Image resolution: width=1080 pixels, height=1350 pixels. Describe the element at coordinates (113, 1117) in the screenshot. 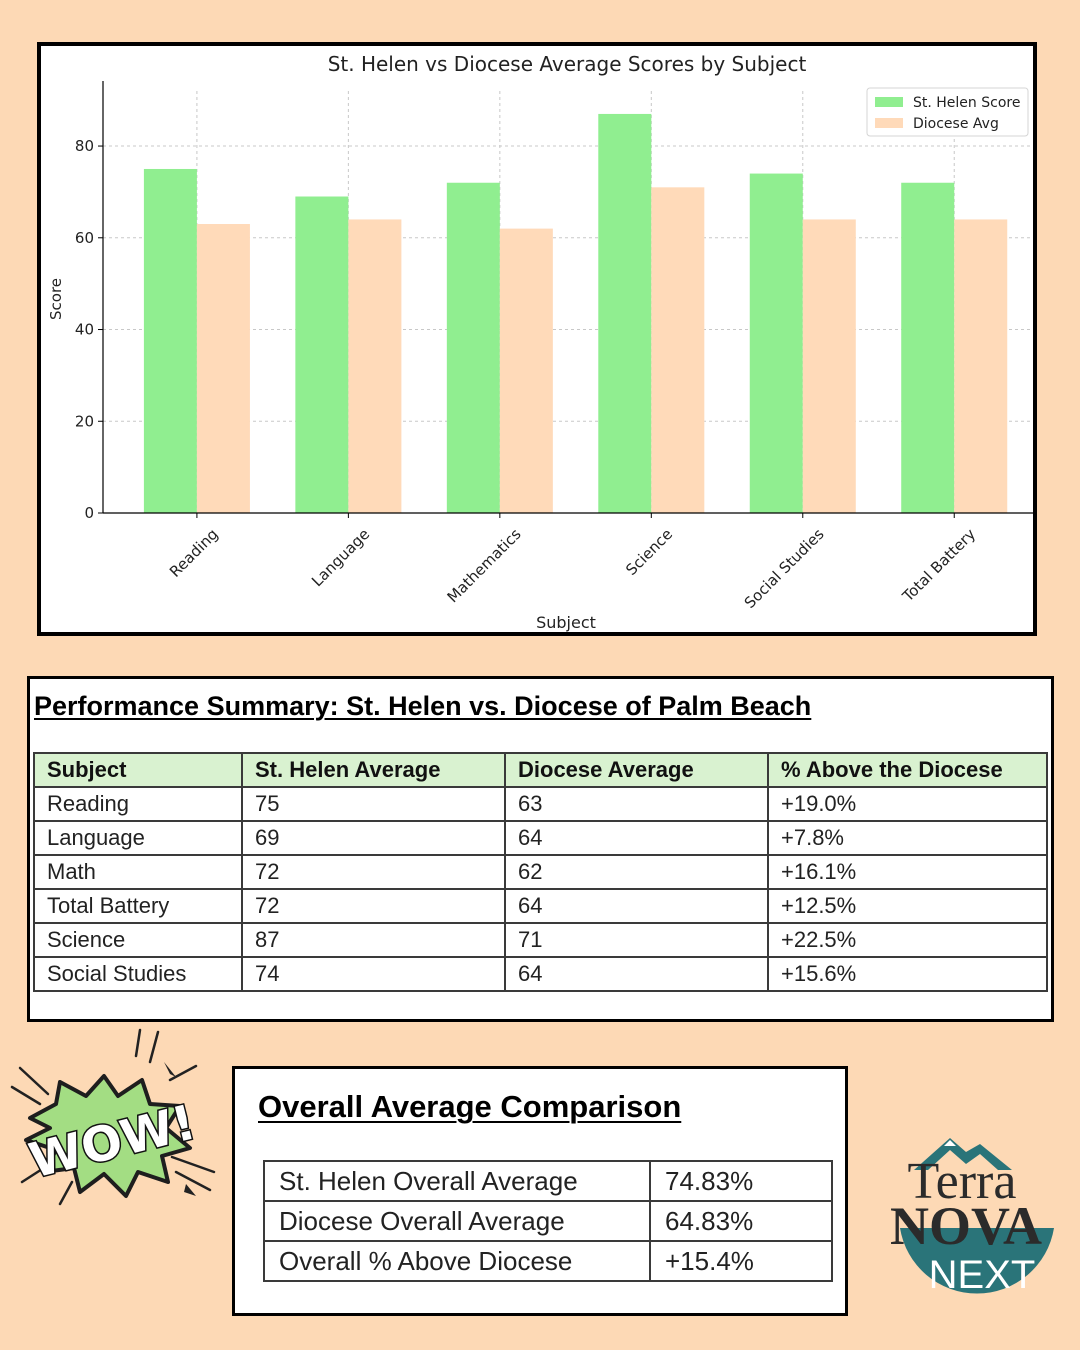

I see `comic-burst-icon: WOW!` at that location.